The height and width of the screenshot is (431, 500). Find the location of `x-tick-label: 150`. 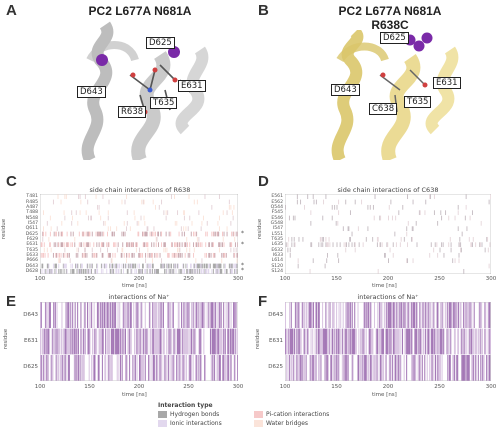

x-tick-label: 150 is located at coordinates (89, 387).